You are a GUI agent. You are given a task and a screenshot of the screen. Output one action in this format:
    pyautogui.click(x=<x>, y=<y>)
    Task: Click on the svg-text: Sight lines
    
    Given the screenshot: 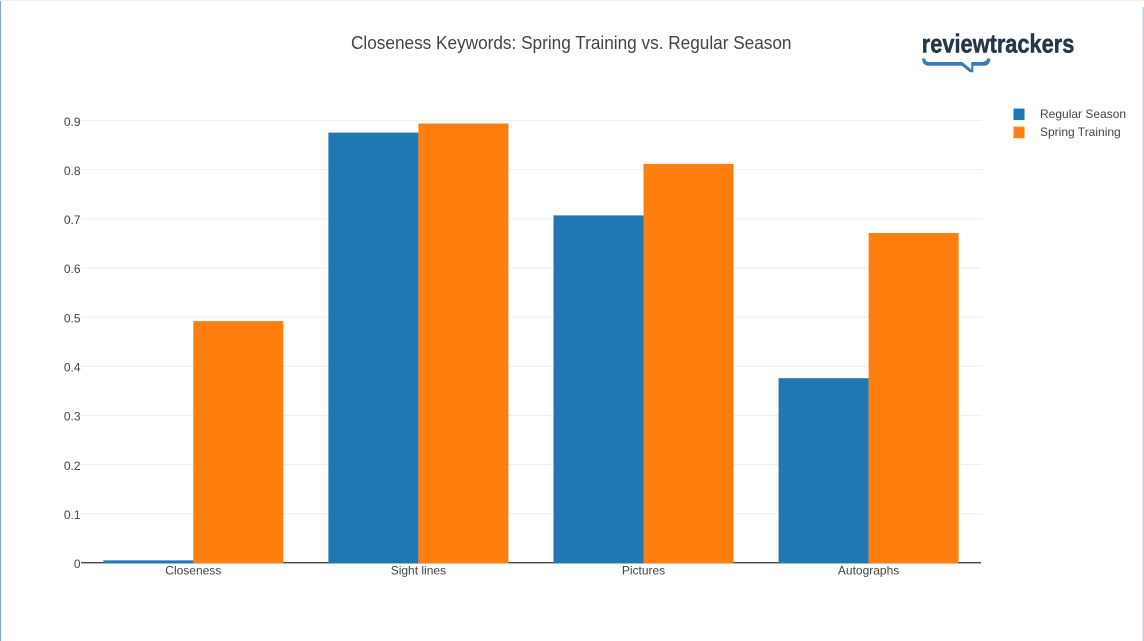 What is the action you would take?
    pyautogui.click(x=418, y=571)
    